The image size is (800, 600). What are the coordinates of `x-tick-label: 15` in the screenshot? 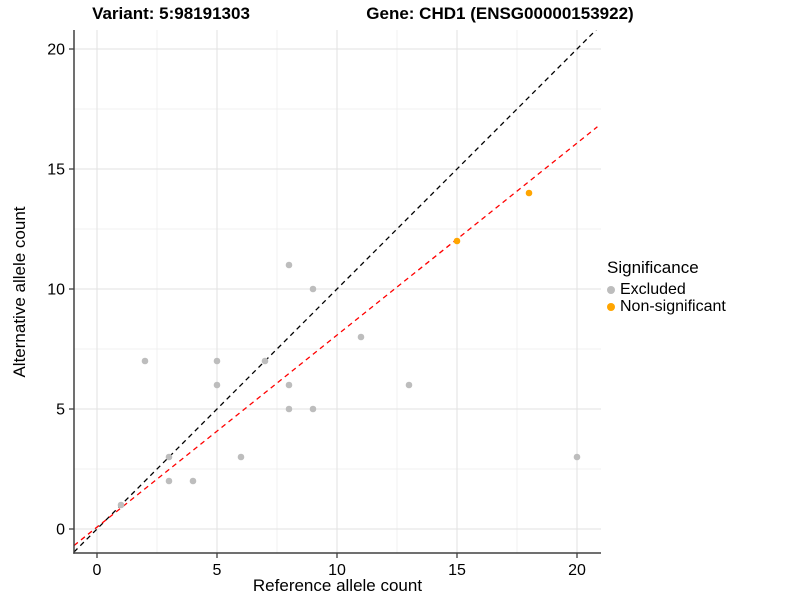 It's located at (457, 570).